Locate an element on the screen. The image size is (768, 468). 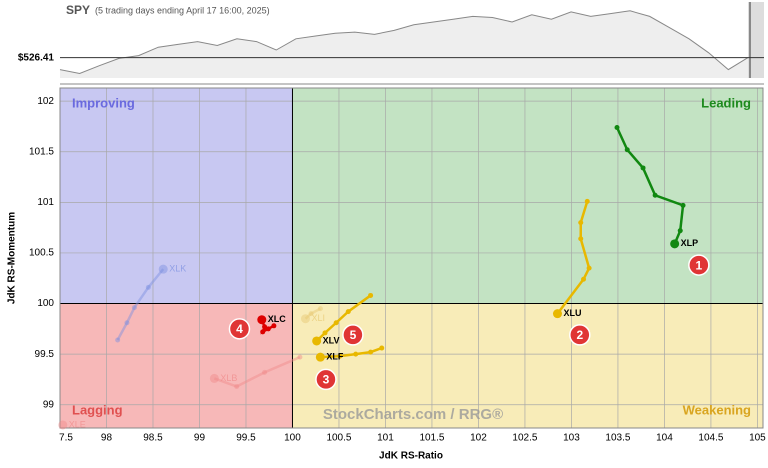
spy-title: SPY is located at coordinates (78, 10).